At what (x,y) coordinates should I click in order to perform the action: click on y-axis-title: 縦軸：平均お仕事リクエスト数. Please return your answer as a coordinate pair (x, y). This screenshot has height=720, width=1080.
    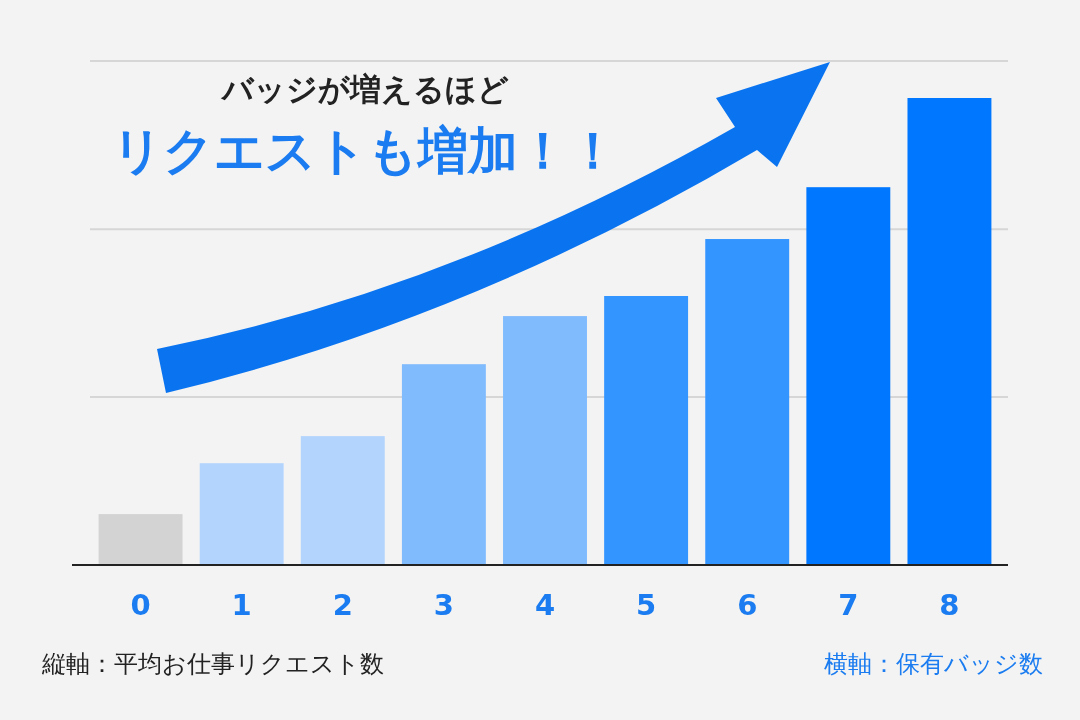
    Looking at the image, I should click on (212, 664).